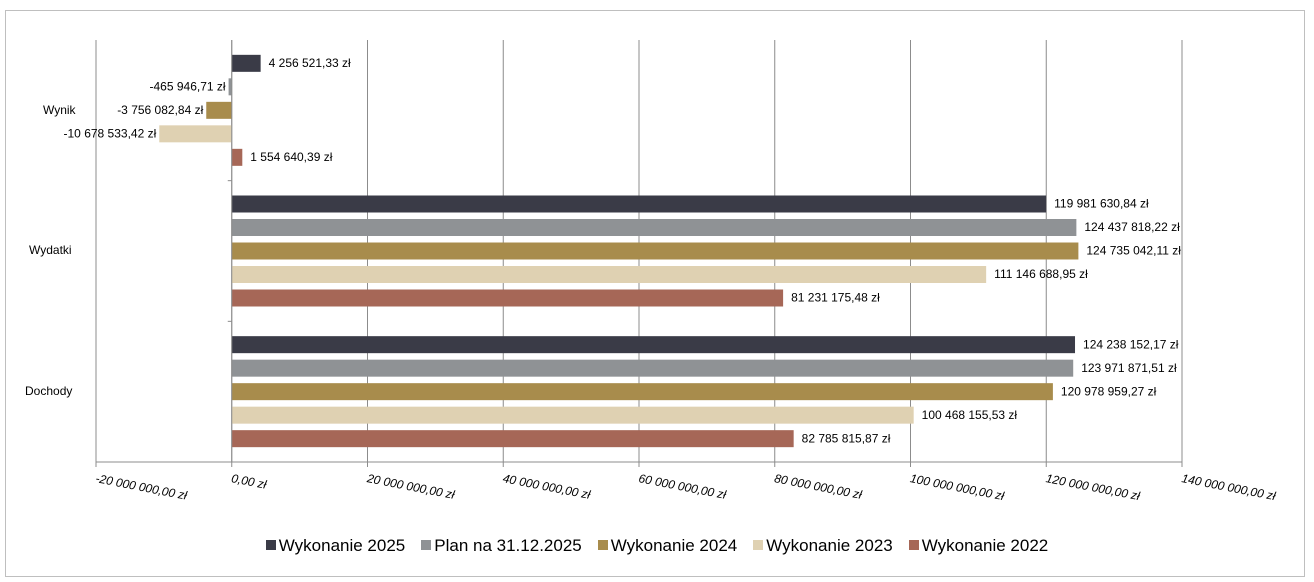  What do you see at coordinates (160, 110) in the screenshot?
I see `data-label: -3 756 082,84 zł` at bounding box center [160, 110].